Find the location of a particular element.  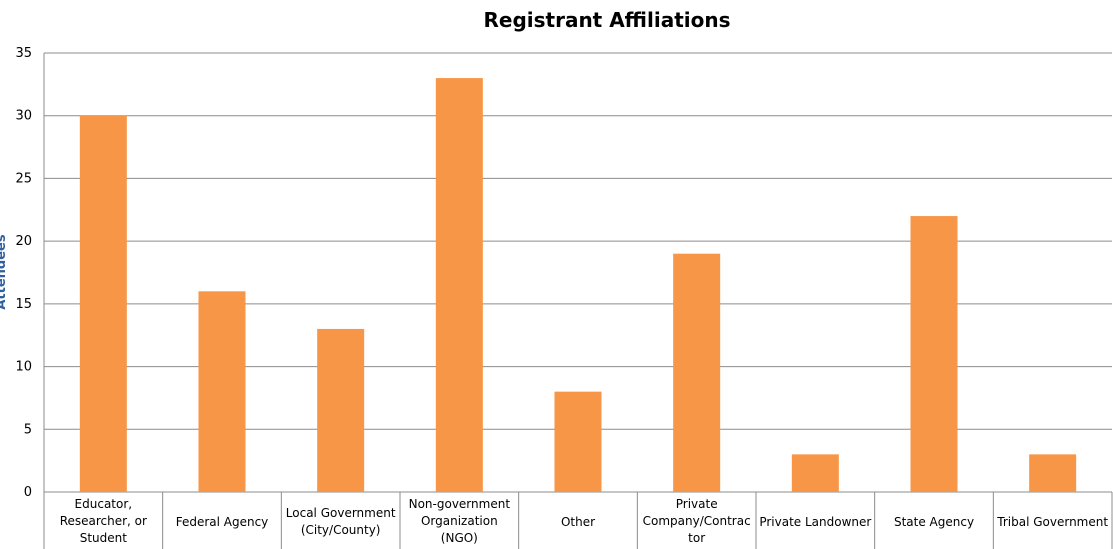

x-tick-label-0: Educator, Researcher, or Student is located at coordinates (103, 521).